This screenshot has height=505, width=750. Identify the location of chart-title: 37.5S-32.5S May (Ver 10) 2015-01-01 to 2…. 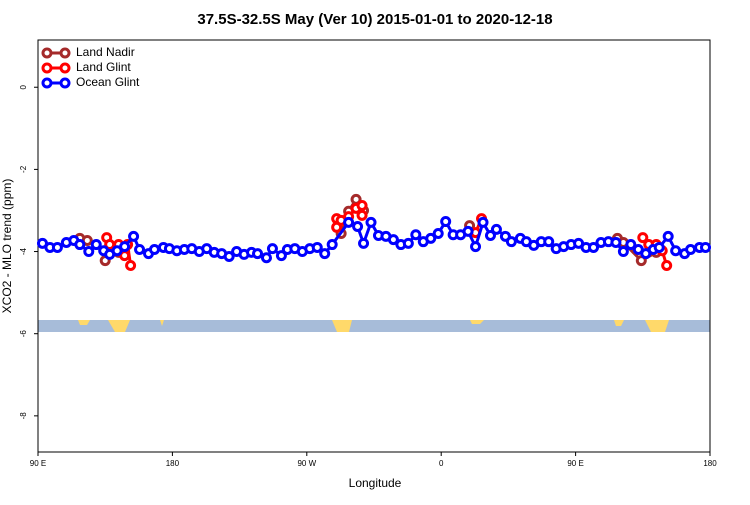
(374, 19).